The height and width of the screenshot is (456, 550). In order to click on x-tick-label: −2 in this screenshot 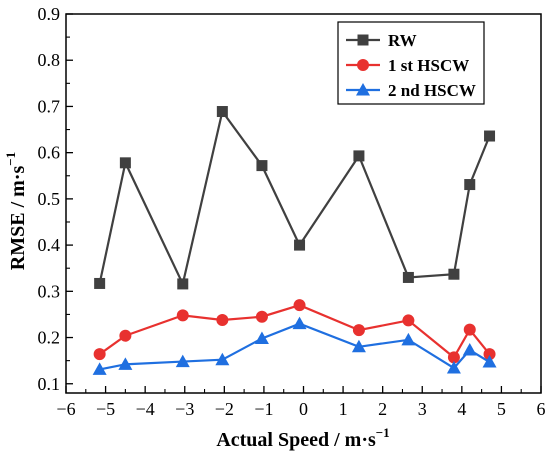, I will do `click(224, 409)`.